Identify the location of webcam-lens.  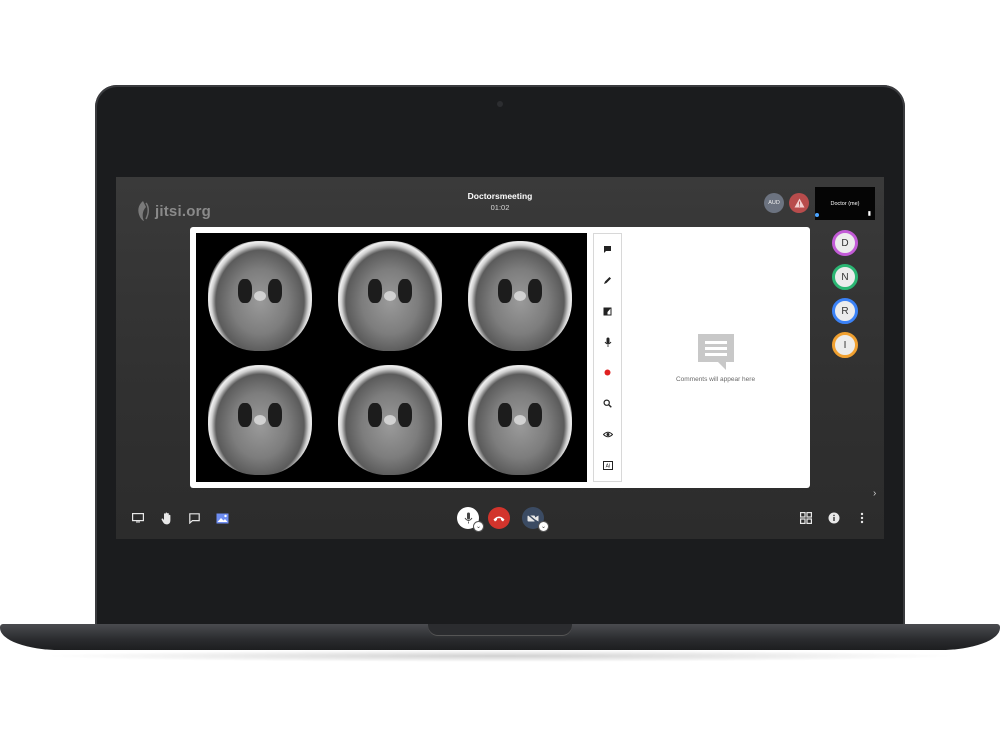
(500, 104).